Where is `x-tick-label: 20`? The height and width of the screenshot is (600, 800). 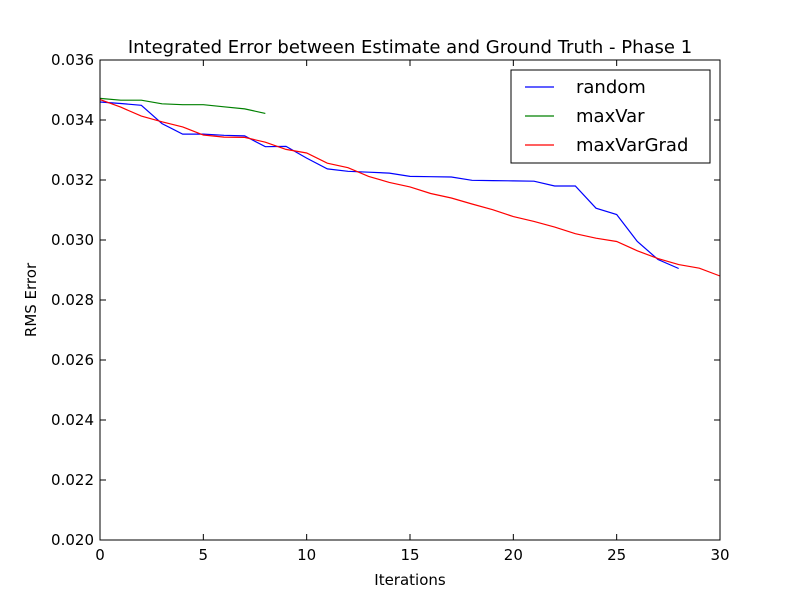
x-tick-label: 20 is located at coordinates (513, 555).